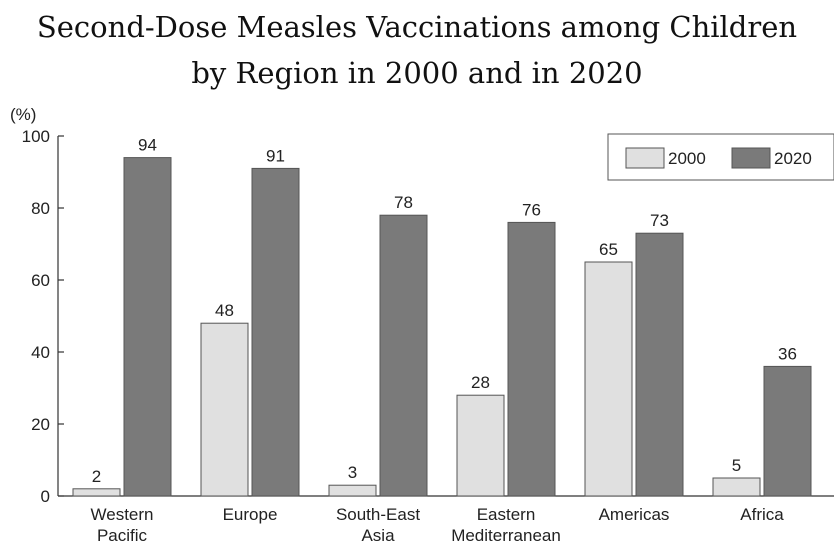 Image resolution: width=834 pixels, height=551 pixels. What do you see at coordinates (40, 208) in the screenshot?
I see `y-tick-label: 80` at bounding box center [40, 208].